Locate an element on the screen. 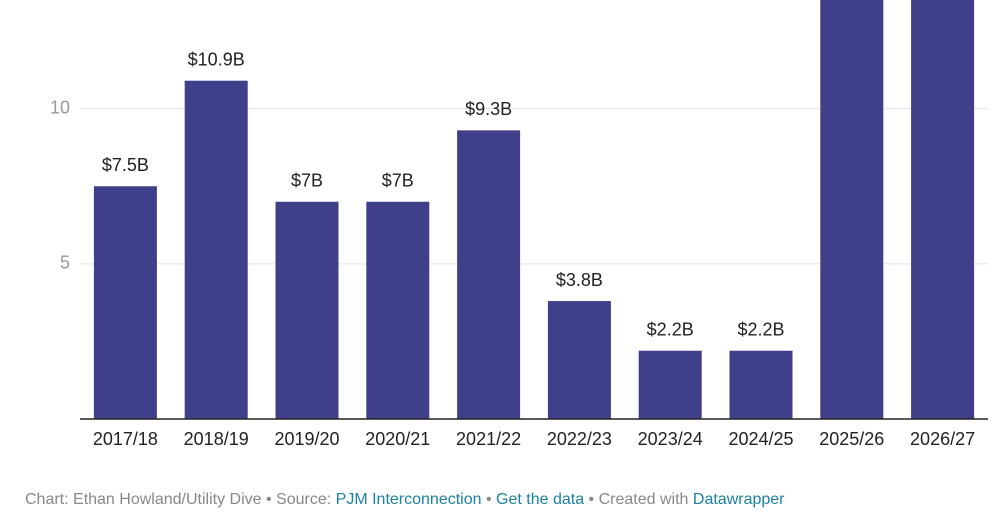  x-tick-label: 2018/19 is located at coordinates (216, 439).